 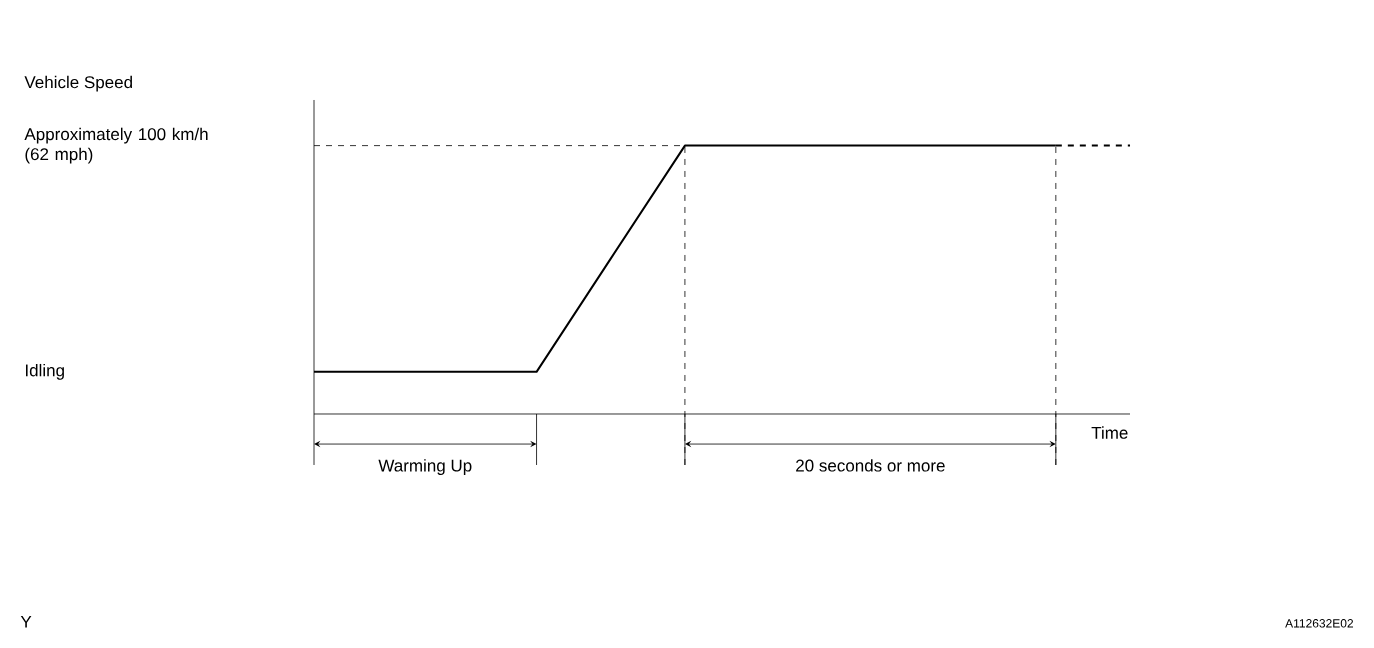 I want to click on text: 20 seconds or more, so click(x=870, y=465).